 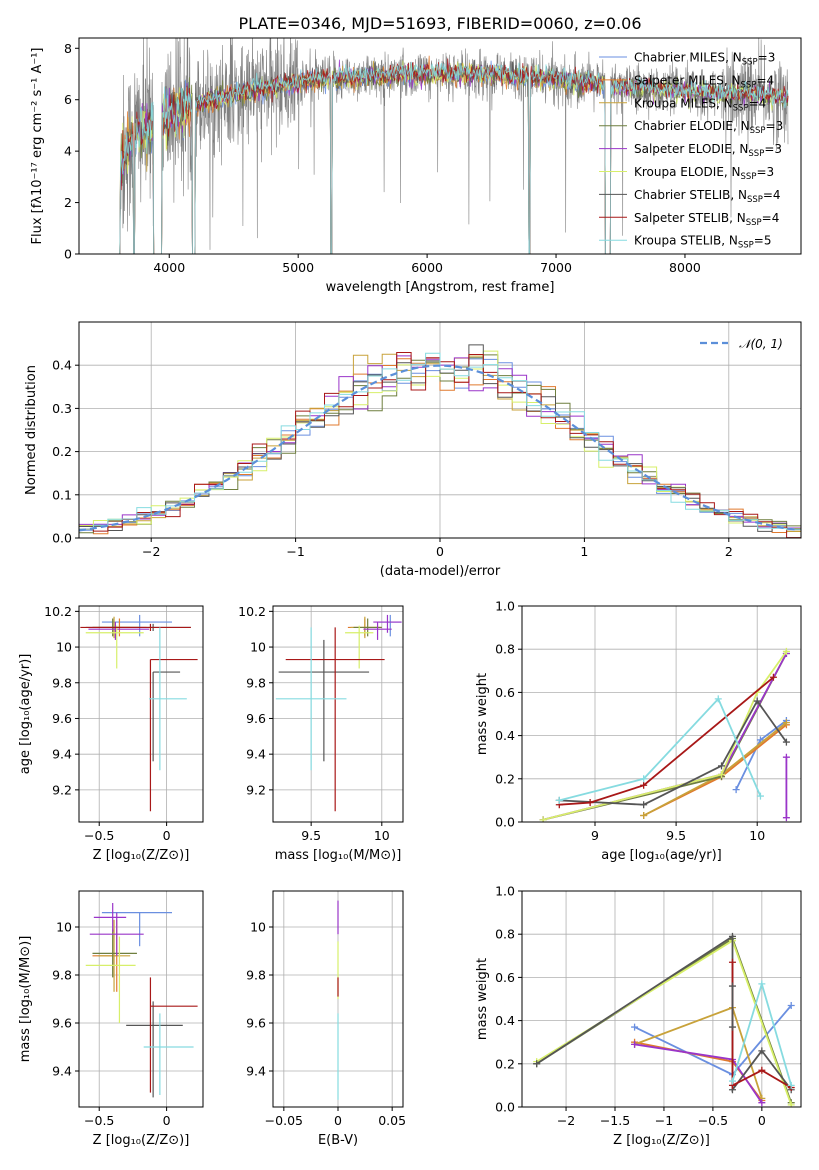 What do you see at coordinates (505, 977) in the screenshot?
I see `y-tick-label: 0.6` at bounding box center [505, 977].